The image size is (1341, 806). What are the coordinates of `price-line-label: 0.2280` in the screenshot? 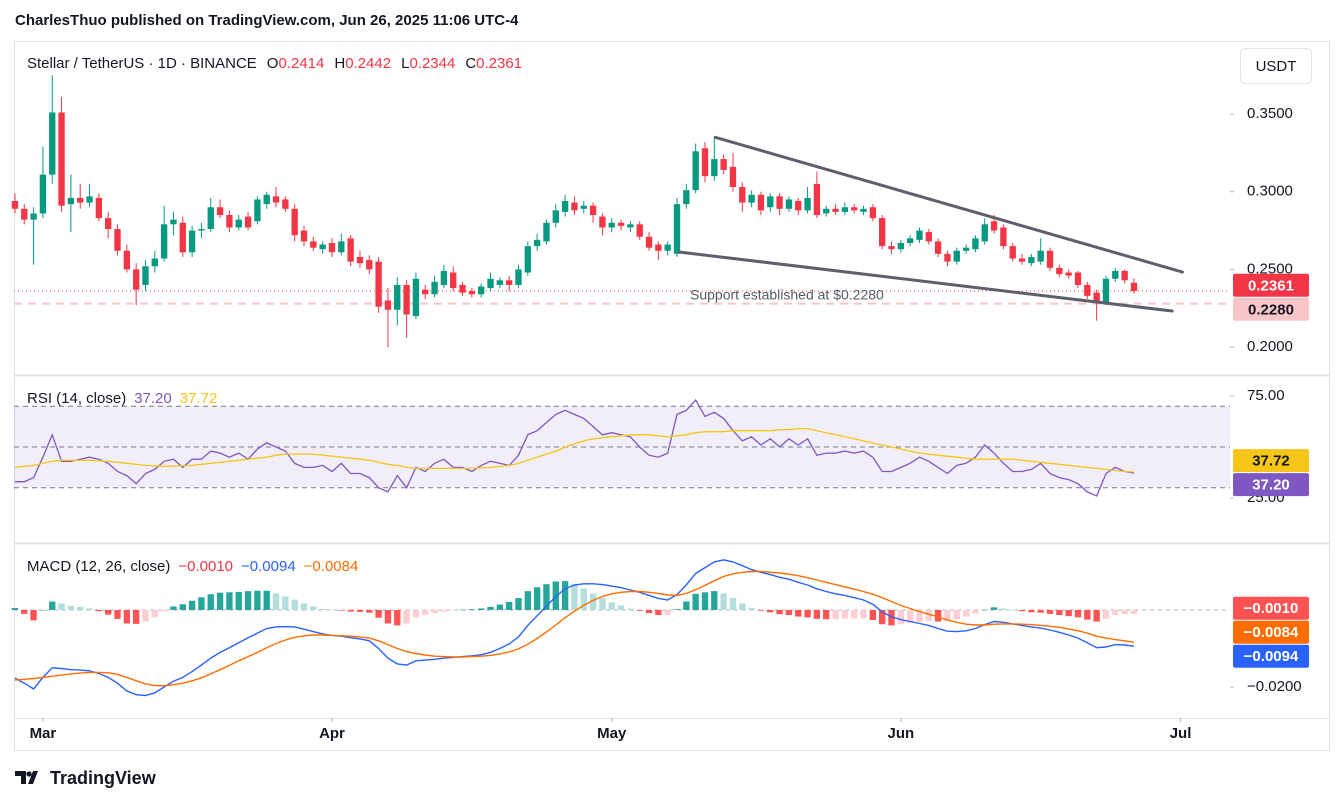 It's located at (1271, 309).